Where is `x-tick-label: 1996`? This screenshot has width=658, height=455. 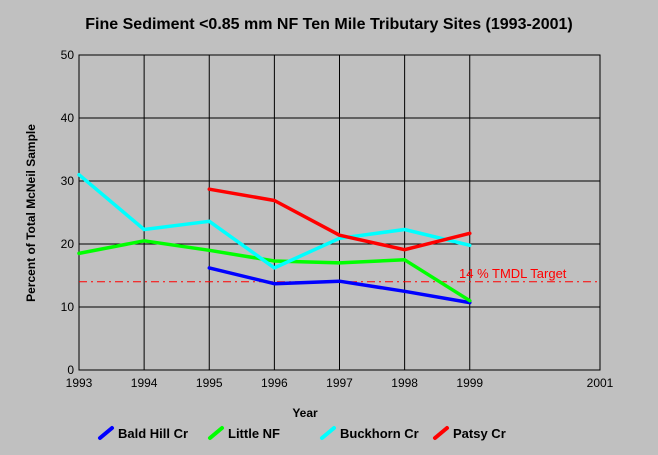 x-tick-label: 1996 is located at coordinates (274, 383).